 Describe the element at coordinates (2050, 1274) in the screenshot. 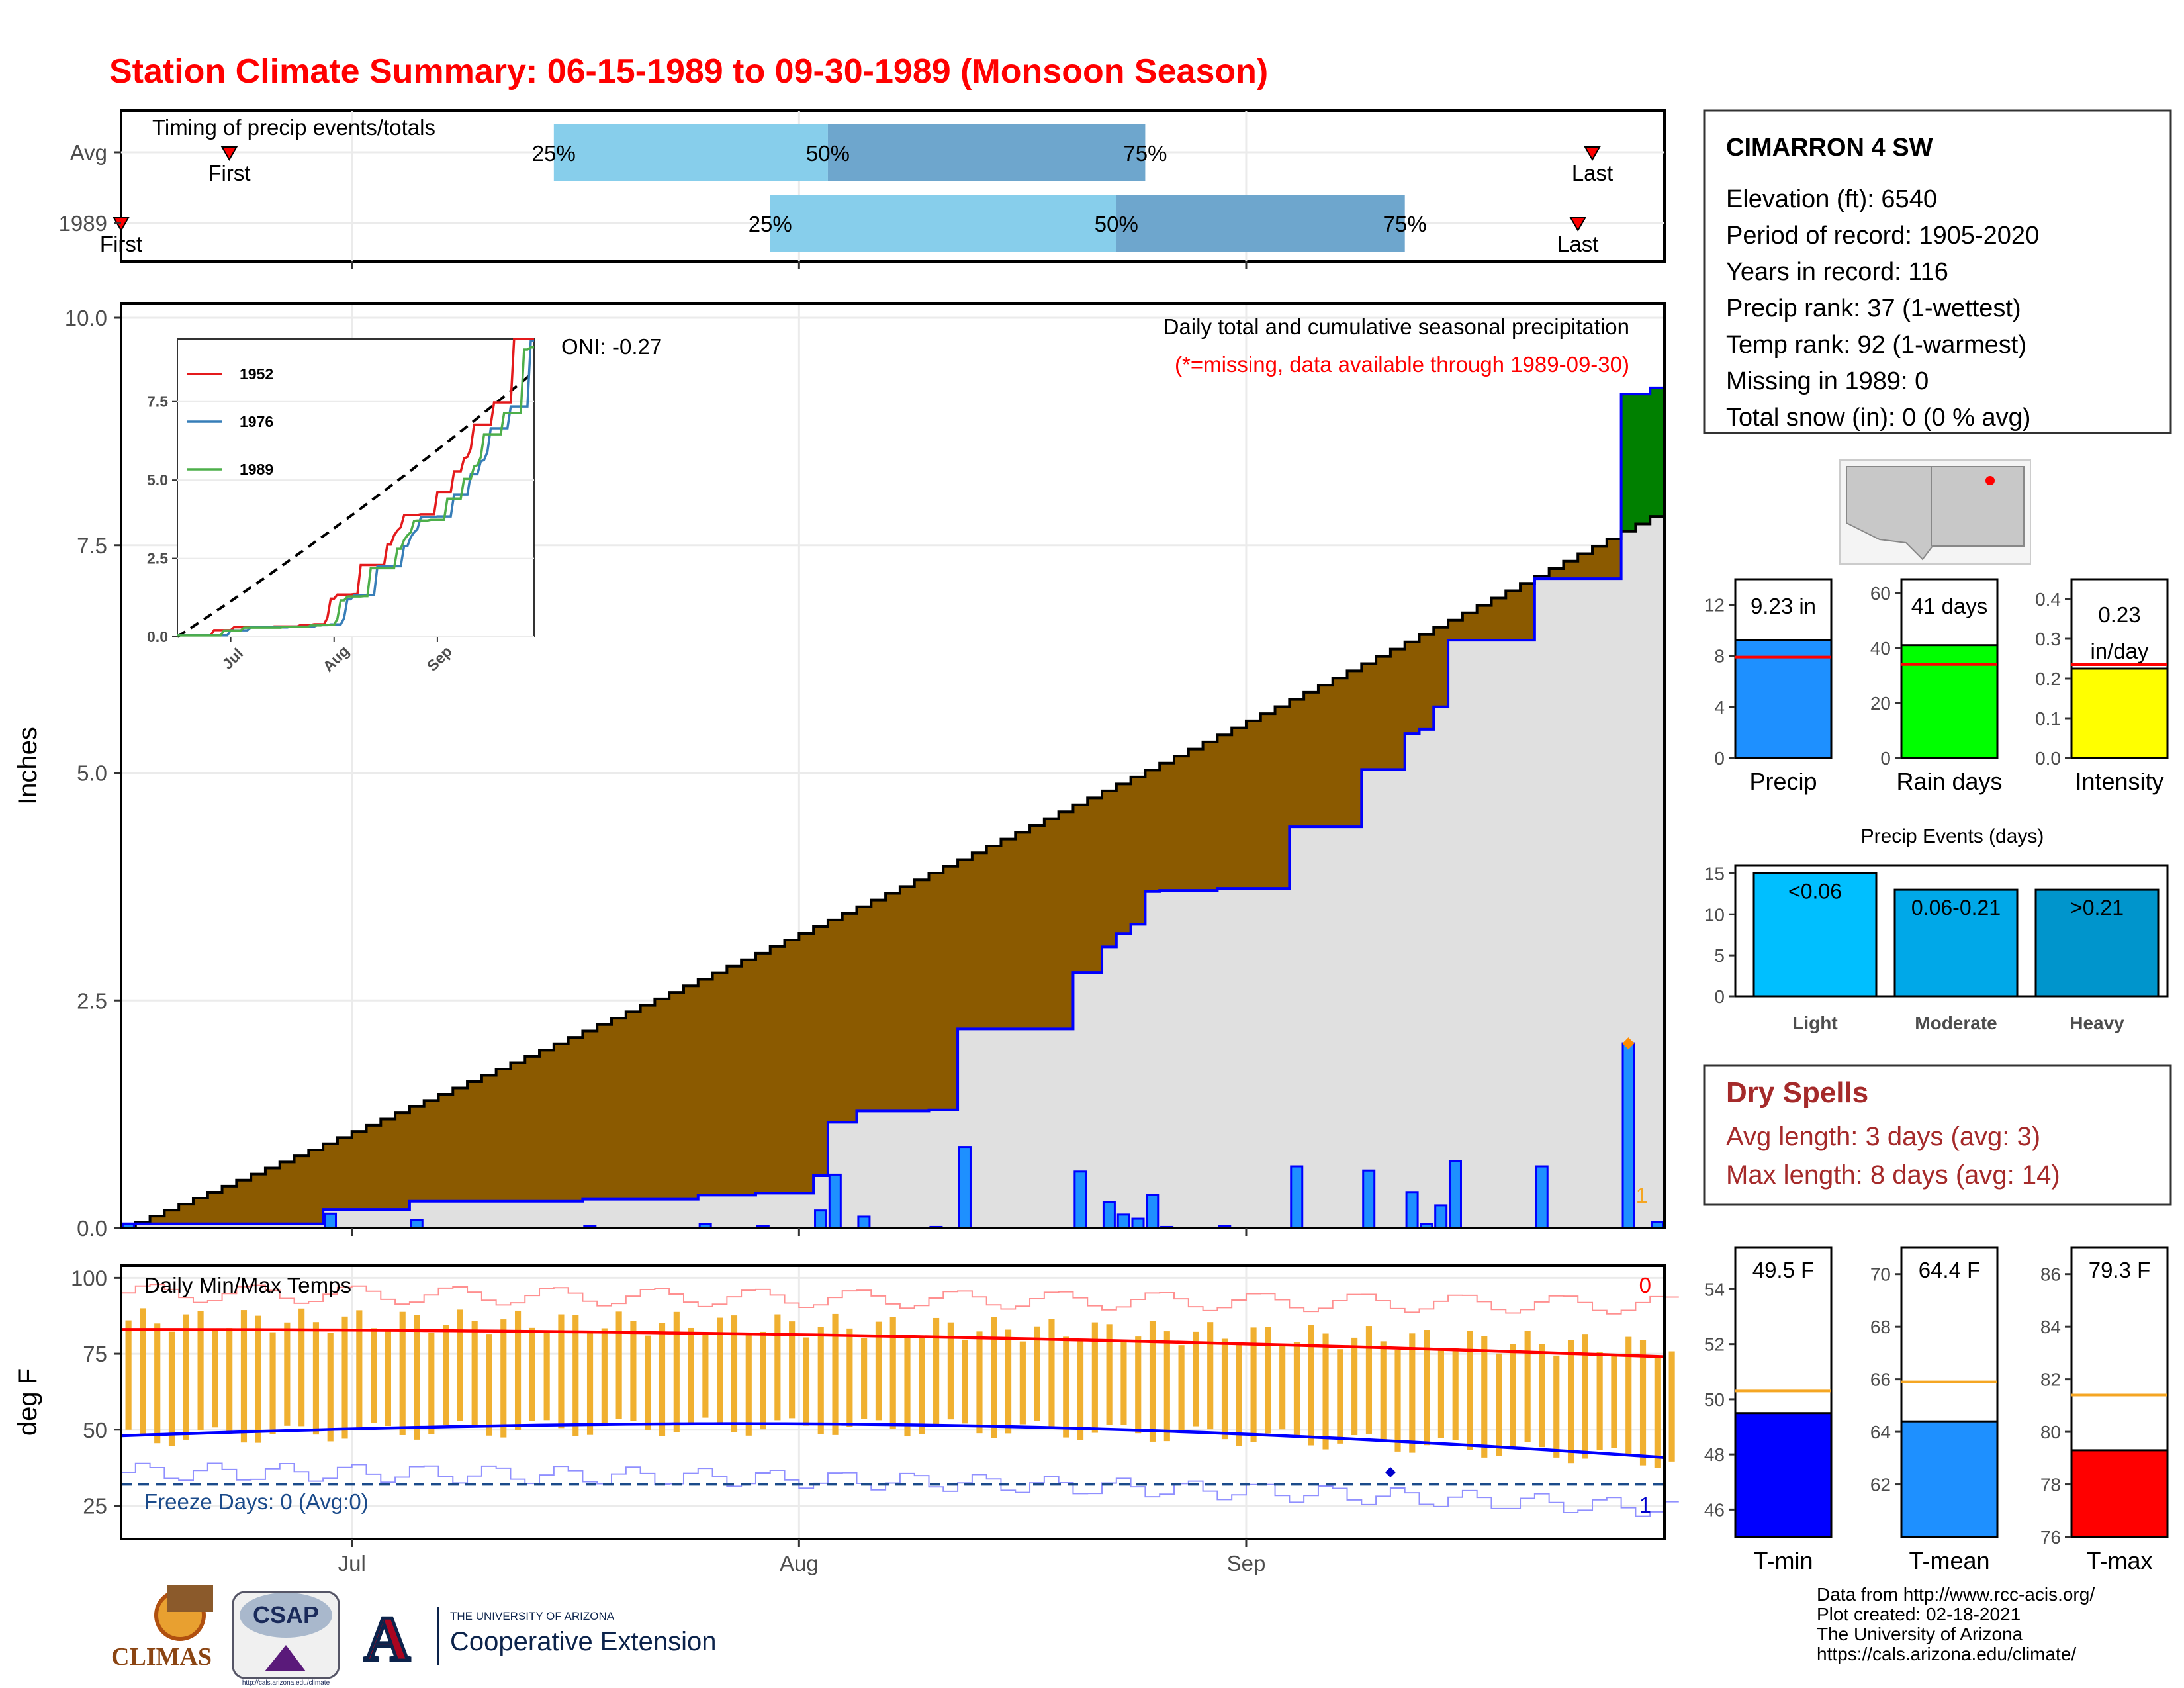

I see `temp-bar-ytick-label: 86` at that location.